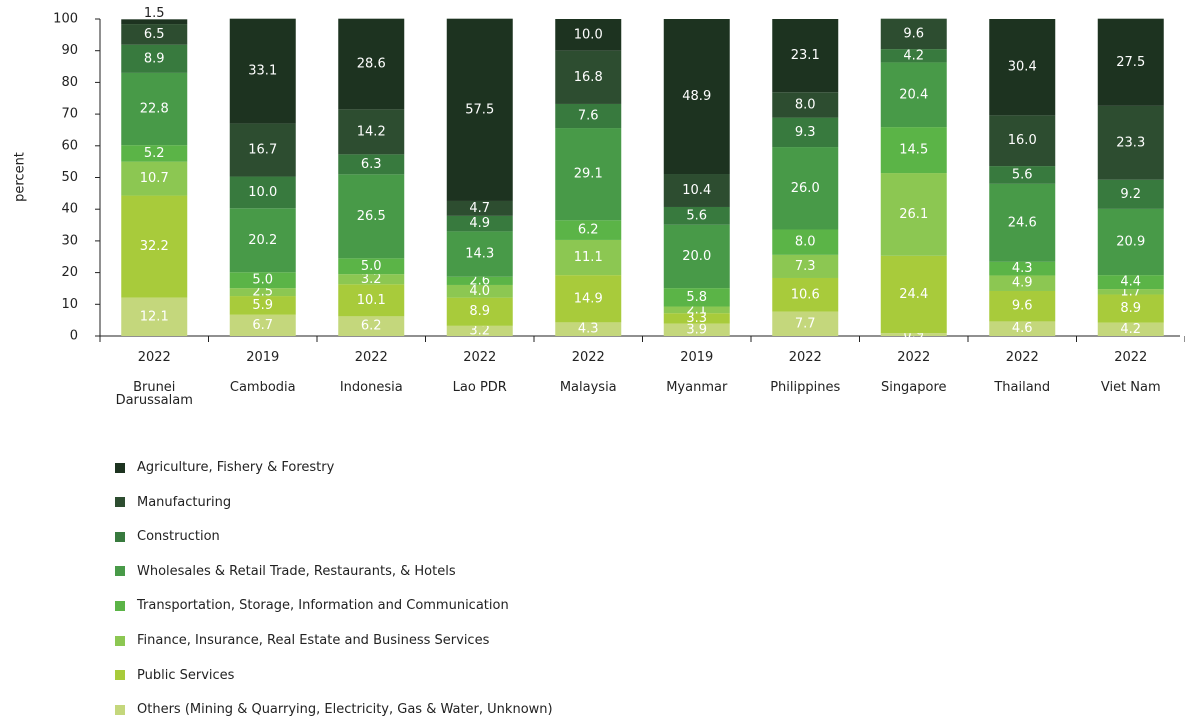 Image resolution: width=1185 pixels, height=720 pixels. I want to click on y-tick-label: 40, so click(69, 209).